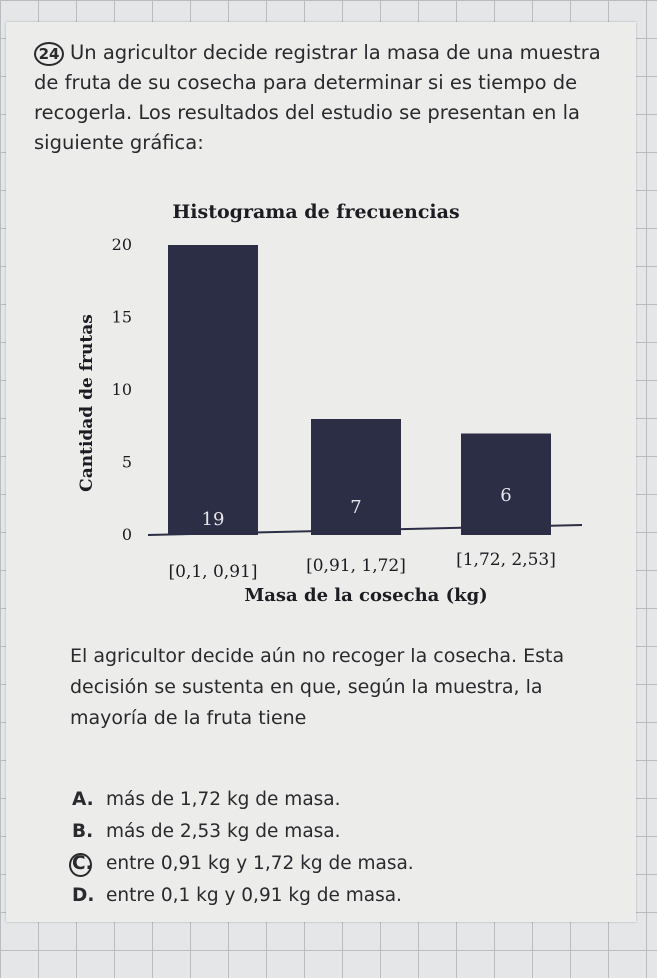  What do you see at coordinates (260, 863) in the screenshot?
I see `option-text: entre 0,91 kg y 1,72 kg de masa.` at bounding box center [260, 863].